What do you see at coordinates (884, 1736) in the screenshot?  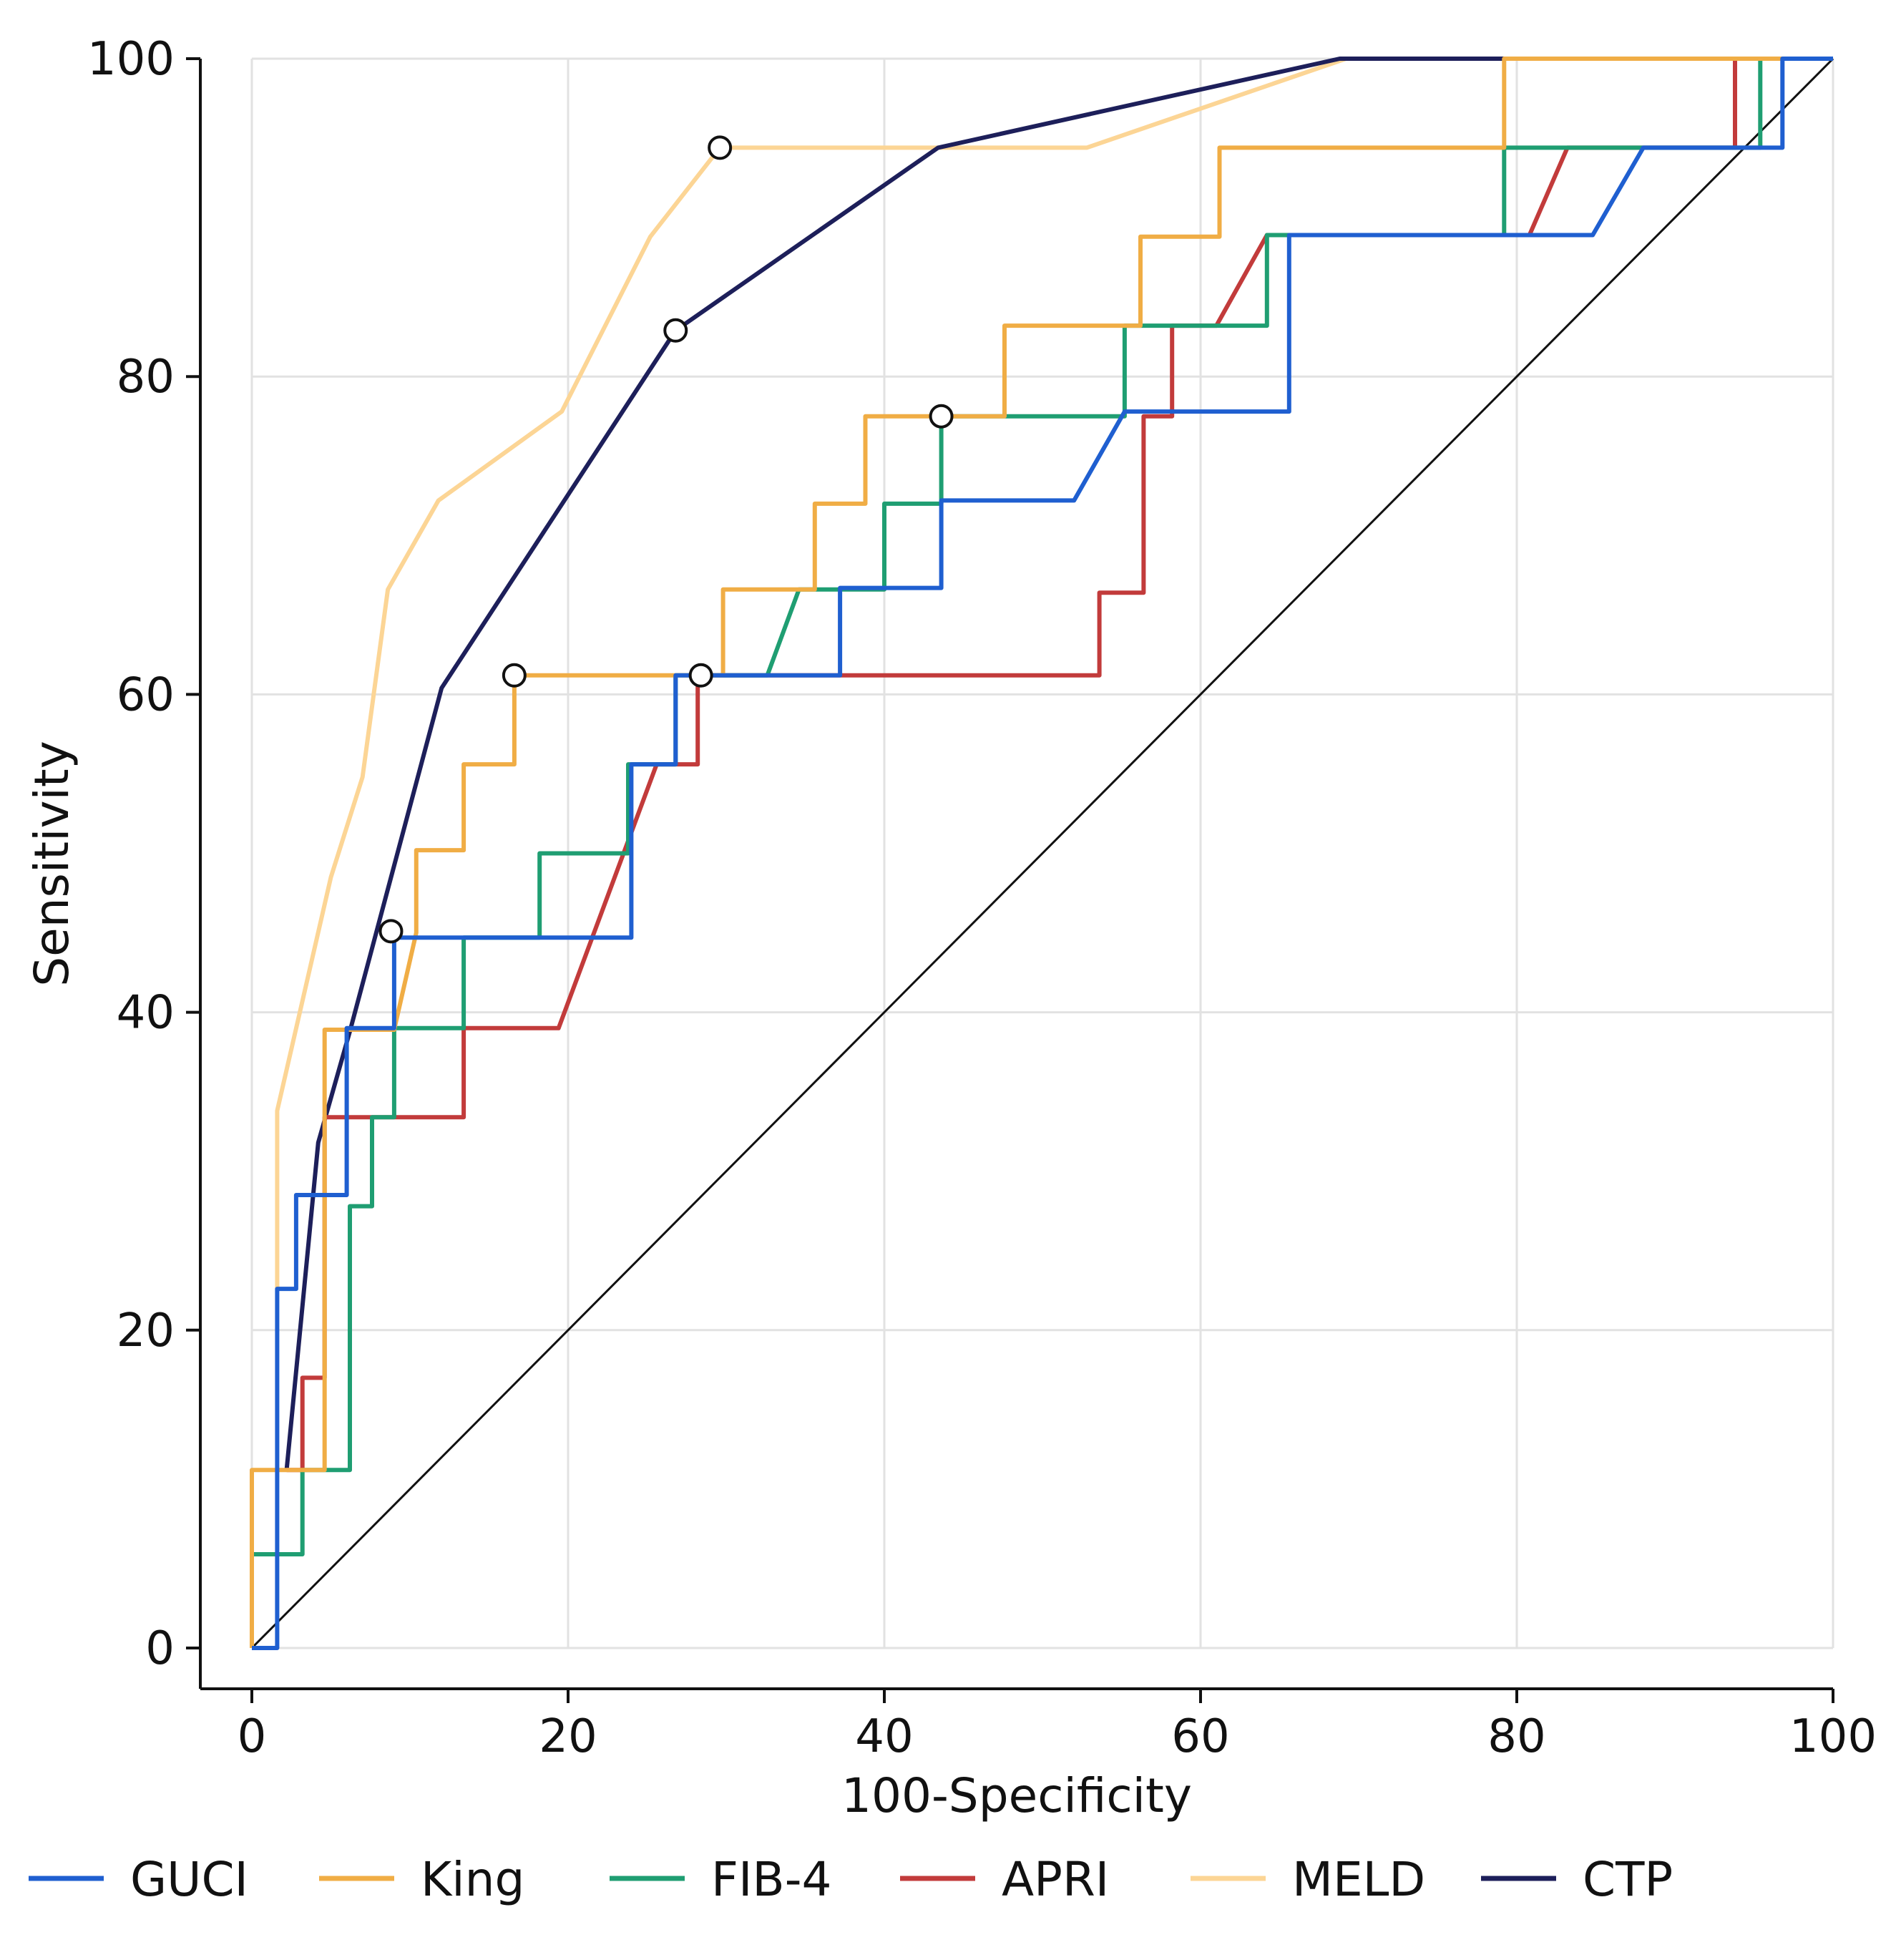 I see `x-tick-label-2: 40` at bounding box center [884, 1736].